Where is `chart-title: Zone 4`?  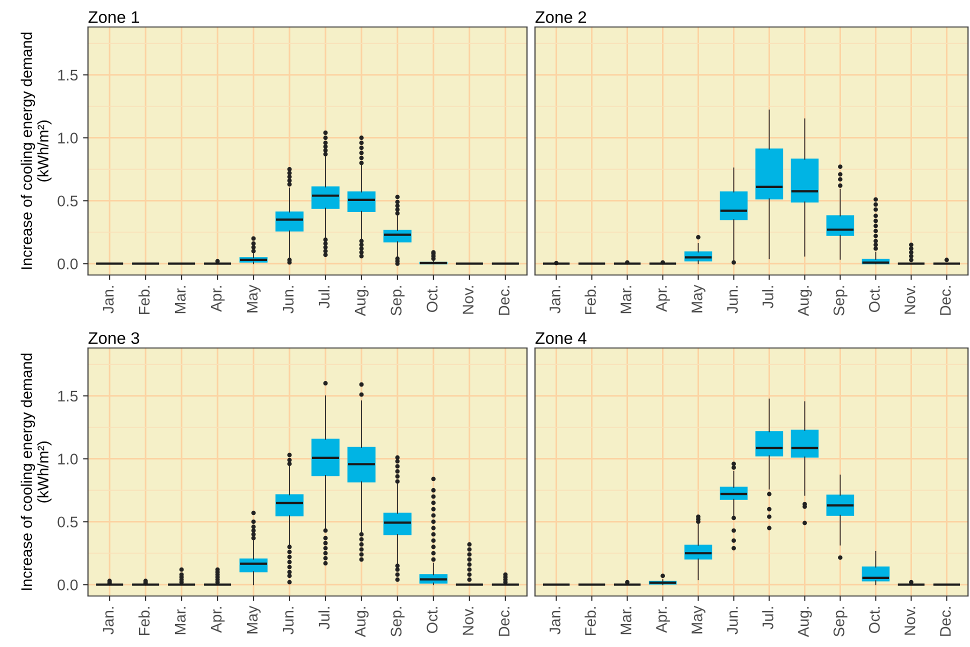 chart-title: Zone 4 is located at coordinates (561, 338).